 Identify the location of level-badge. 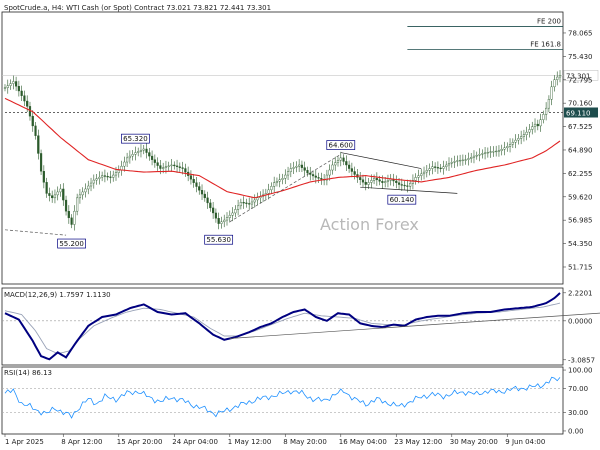
(581, 112).